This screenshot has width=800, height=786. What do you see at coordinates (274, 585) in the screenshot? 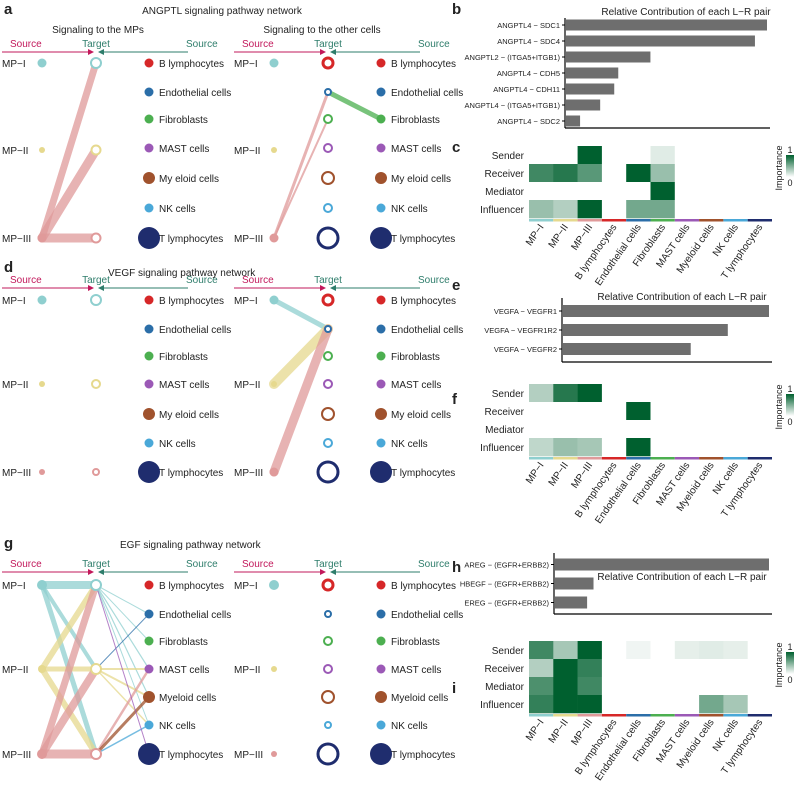
I see `g-right-mp-i-source-node` at bounding box center [274, 585].